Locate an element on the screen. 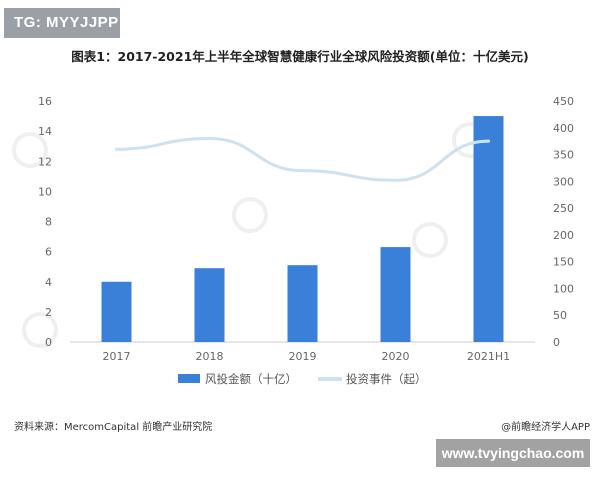 This screenshot has width=600, height=480. left-tick-label: 10 is located at coordinates (45, 191).